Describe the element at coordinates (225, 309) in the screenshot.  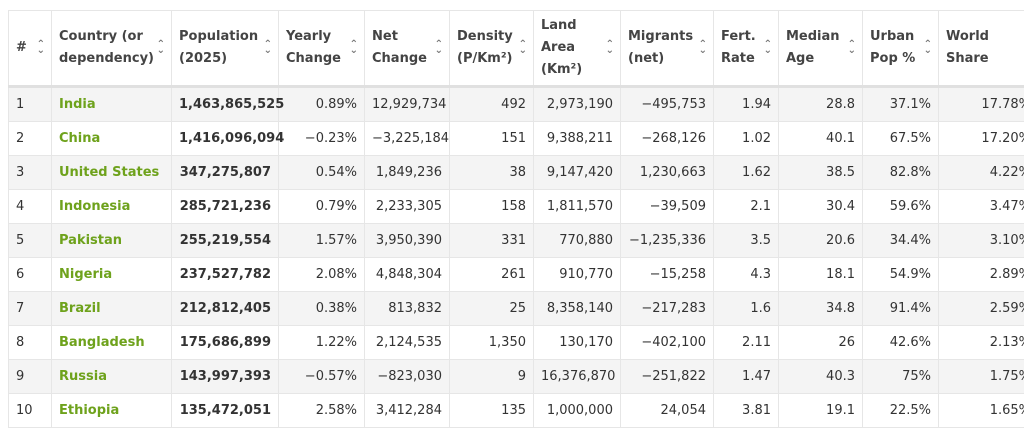
I see `cell-population: 212,812,405` at that location.